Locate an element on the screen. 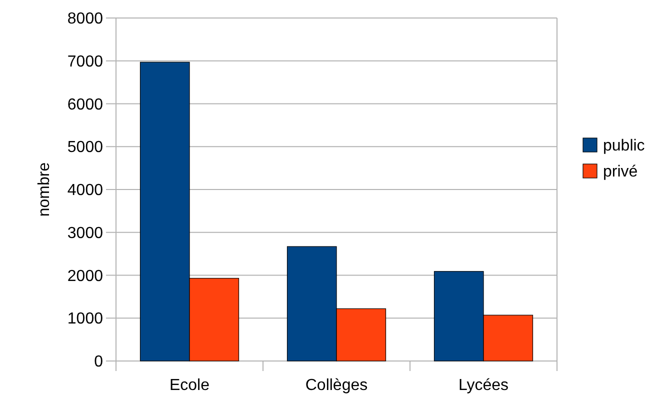  y-tick-label: 8000 is located at coordinates (85, 19).